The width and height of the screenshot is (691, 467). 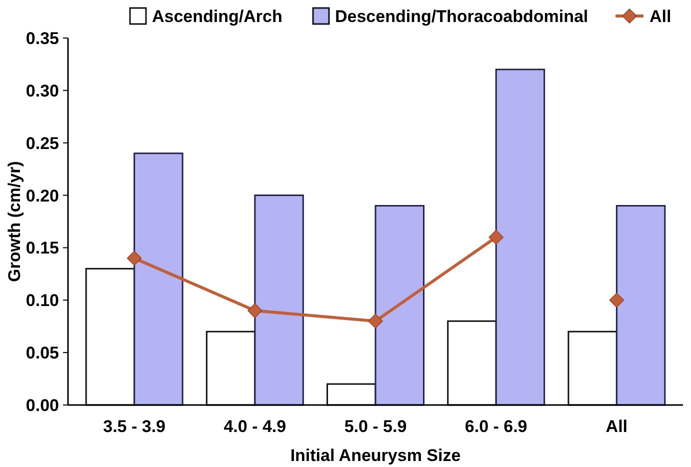 What do you see at coordinates (375, 426) in the screenshot?
I see `x-tick-label: 5.0 - 5.9` at bounding box center [375, 426].